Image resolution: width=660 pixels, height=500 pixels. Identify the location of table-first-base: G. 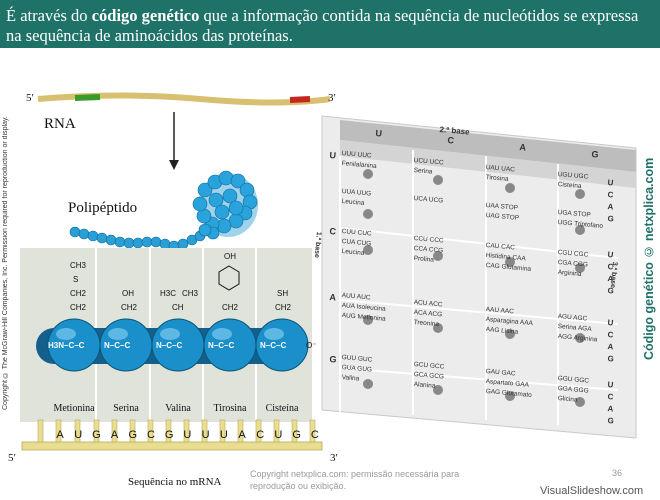
(333, 359).